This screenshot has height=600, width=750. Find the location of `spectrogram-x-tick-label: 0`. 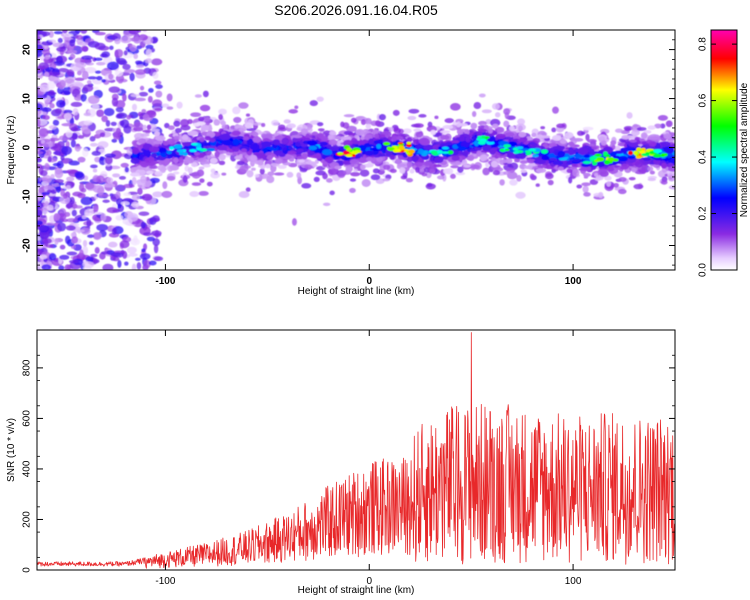

spectrogram-x-tick-label: 0 is located at coordinates (369, 281).